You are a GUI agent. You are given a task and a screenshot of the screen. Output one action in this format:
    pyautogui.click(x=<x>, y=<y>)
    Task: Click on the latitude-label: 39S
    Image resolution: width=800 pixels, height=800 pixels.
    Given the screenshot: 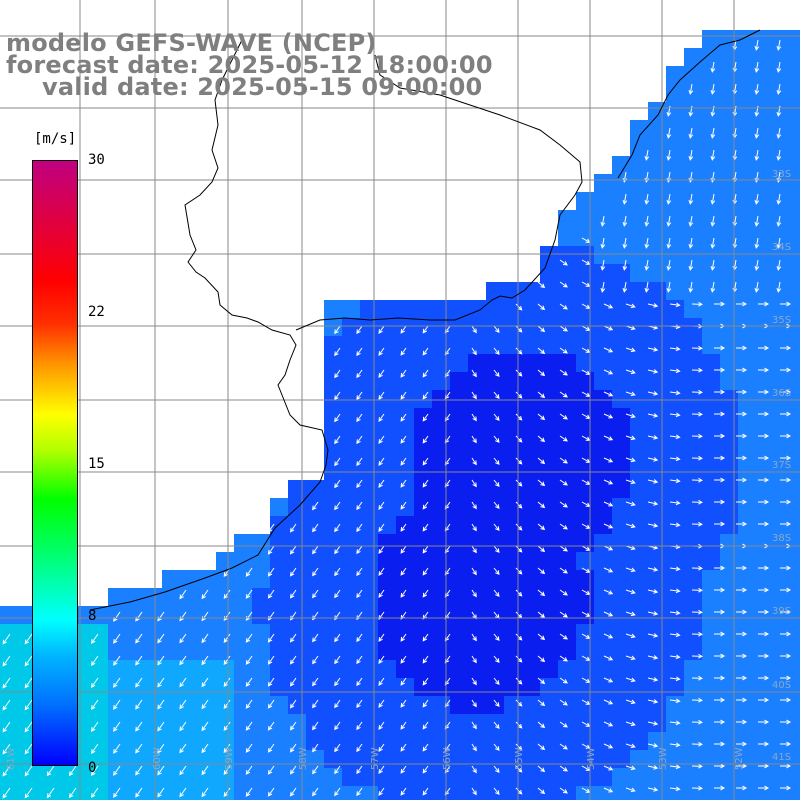 What is the action you would take?
    pyautogui.click(x=781, y=611)
    